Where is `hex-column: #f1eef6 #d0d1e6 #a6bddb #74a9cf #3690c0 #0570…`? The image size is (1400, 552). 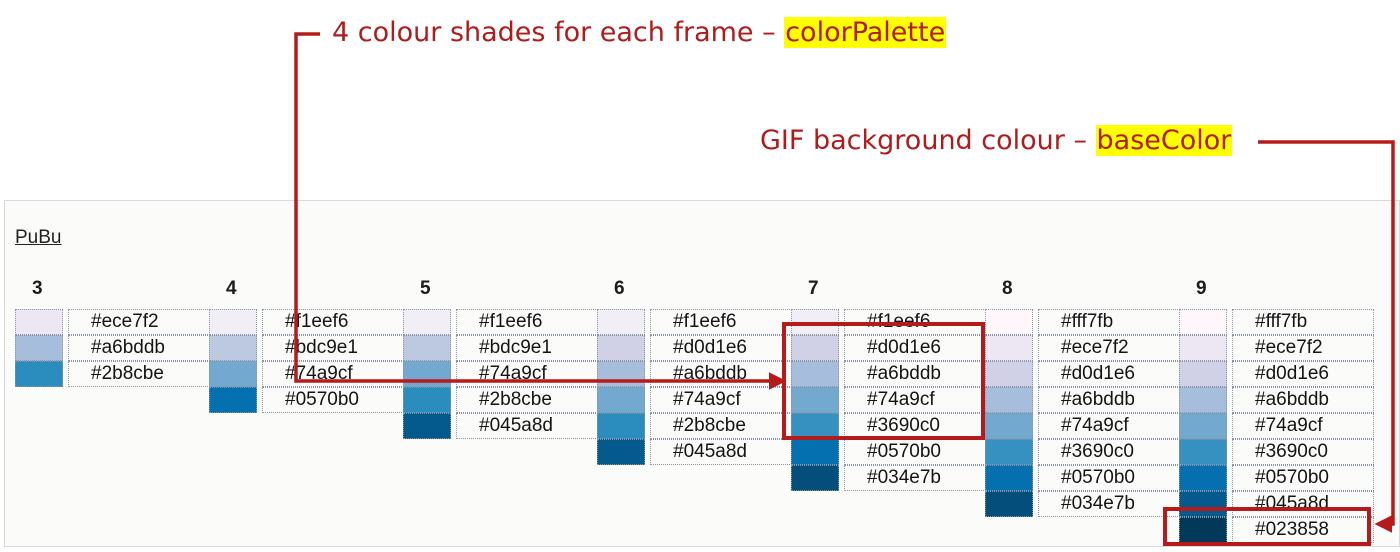
hex-column: #f1eef6 #d0d1e6 #a6bddb #74a9cf #3690c0 #0570… is located at coordinates (915, 400).